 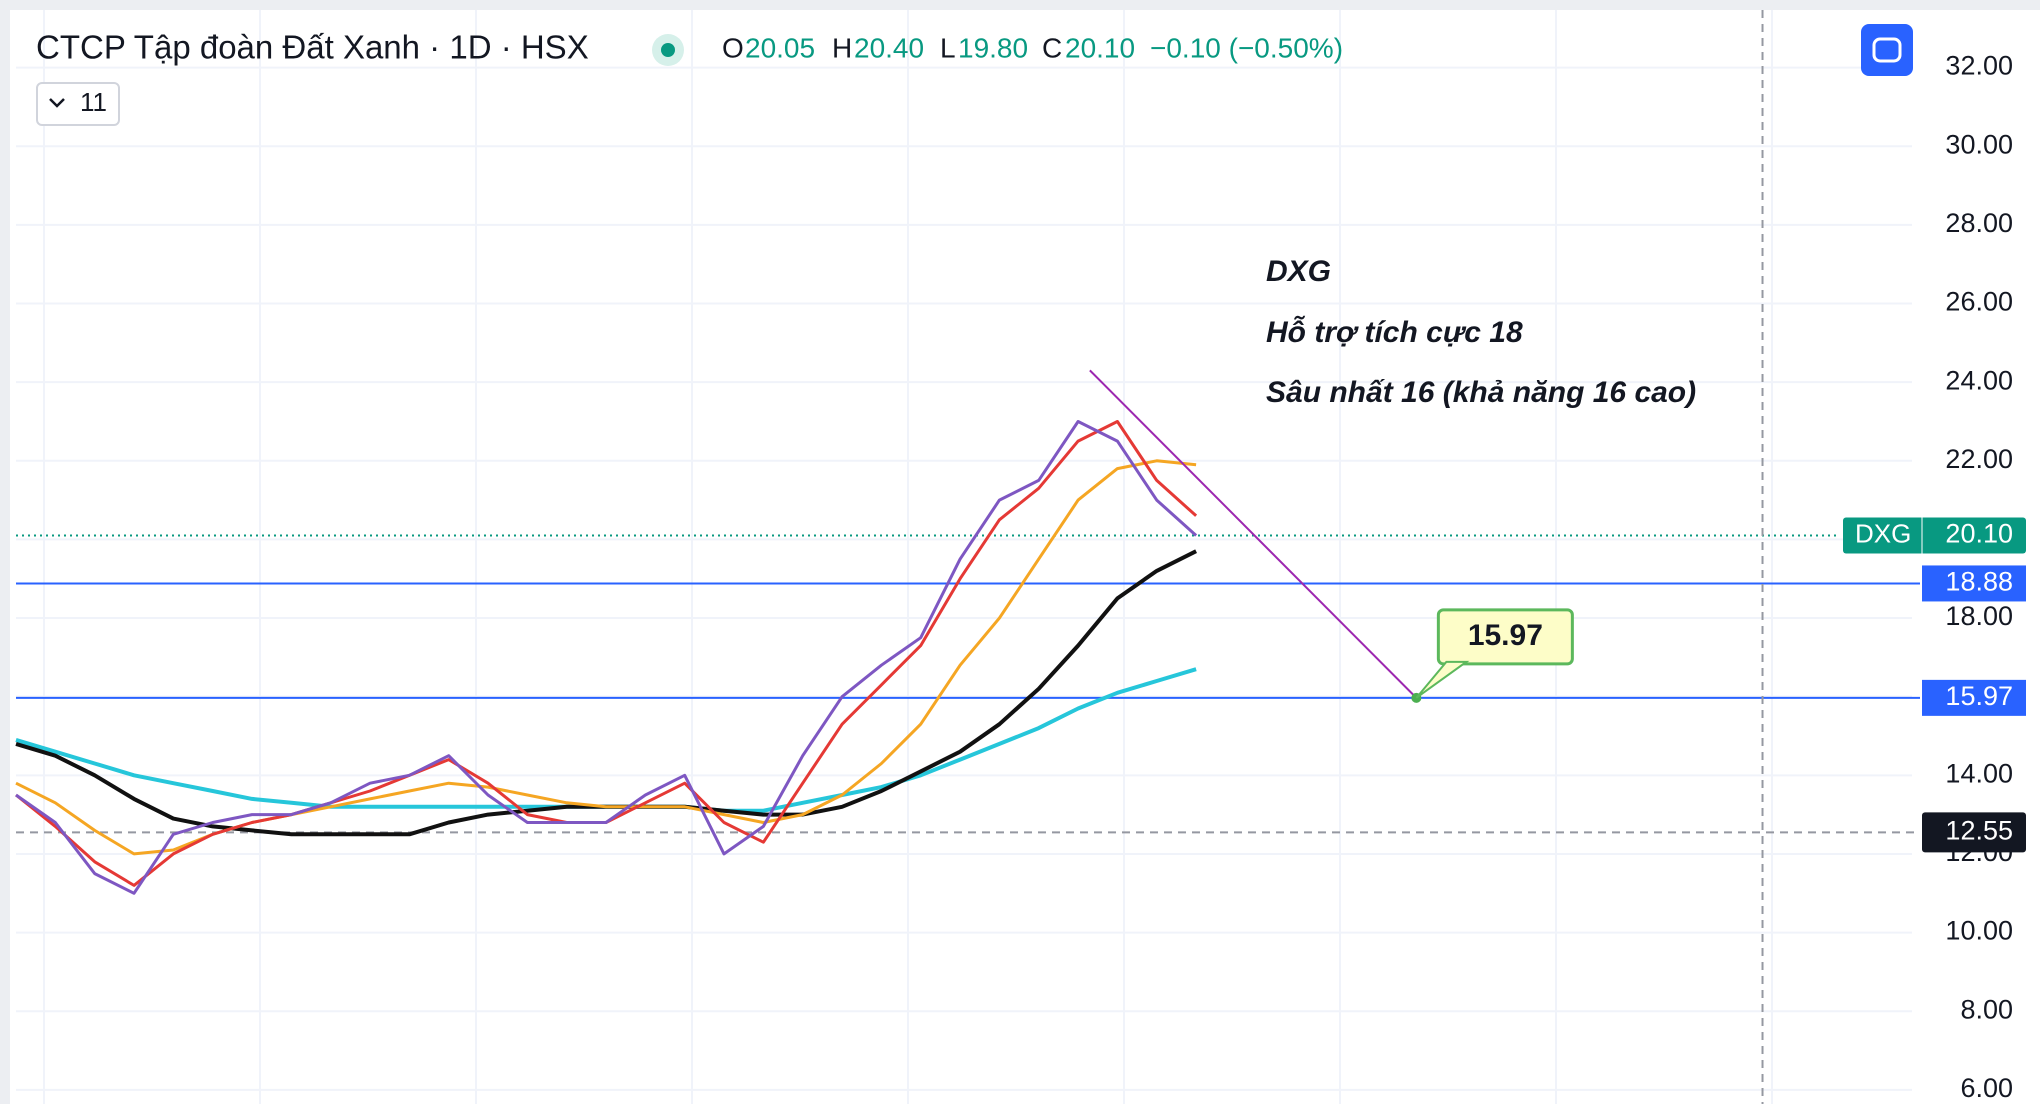 I want to click on ohlc-label: O, so click(x=733, y=47).